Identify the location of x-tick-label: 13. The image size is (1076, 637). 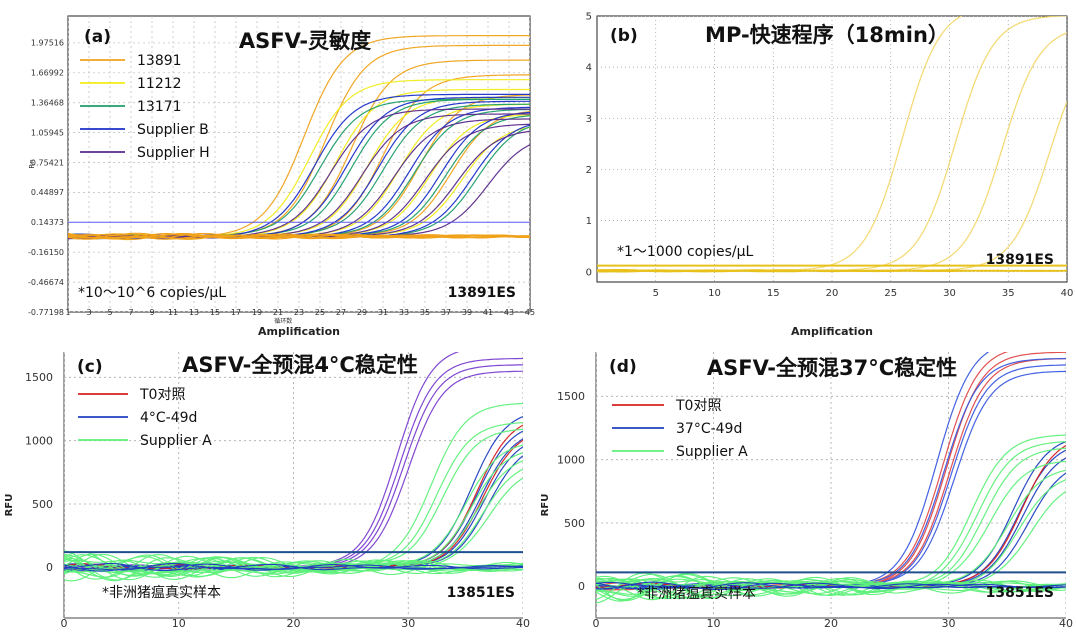
(194, 312).